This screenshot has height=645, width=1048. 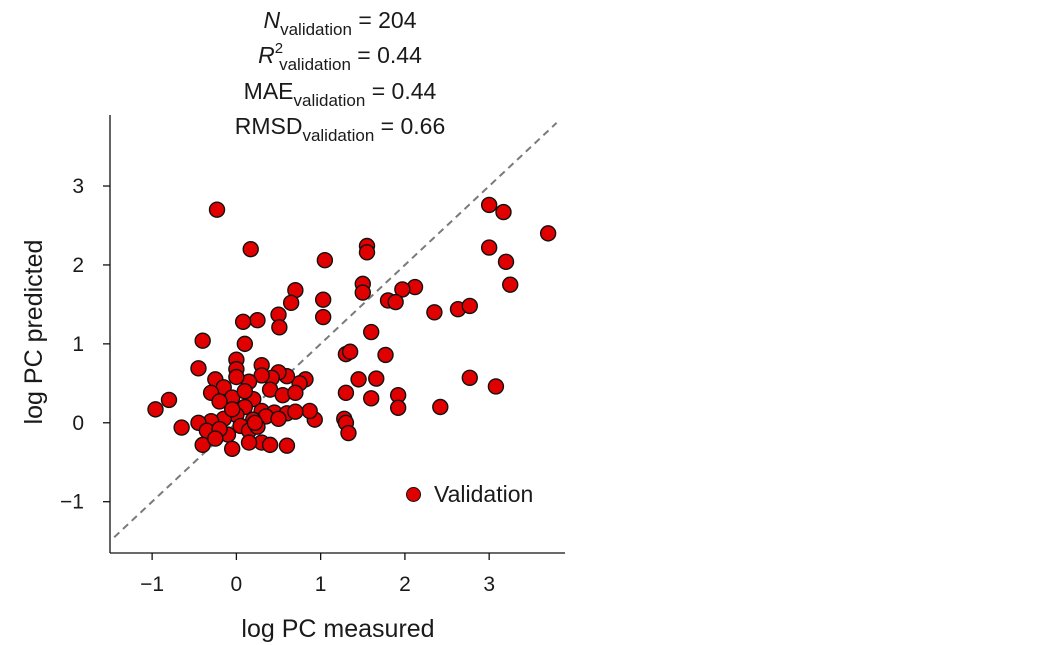 I want to click on y-tick-label: 1, so click(x=78, y=344).